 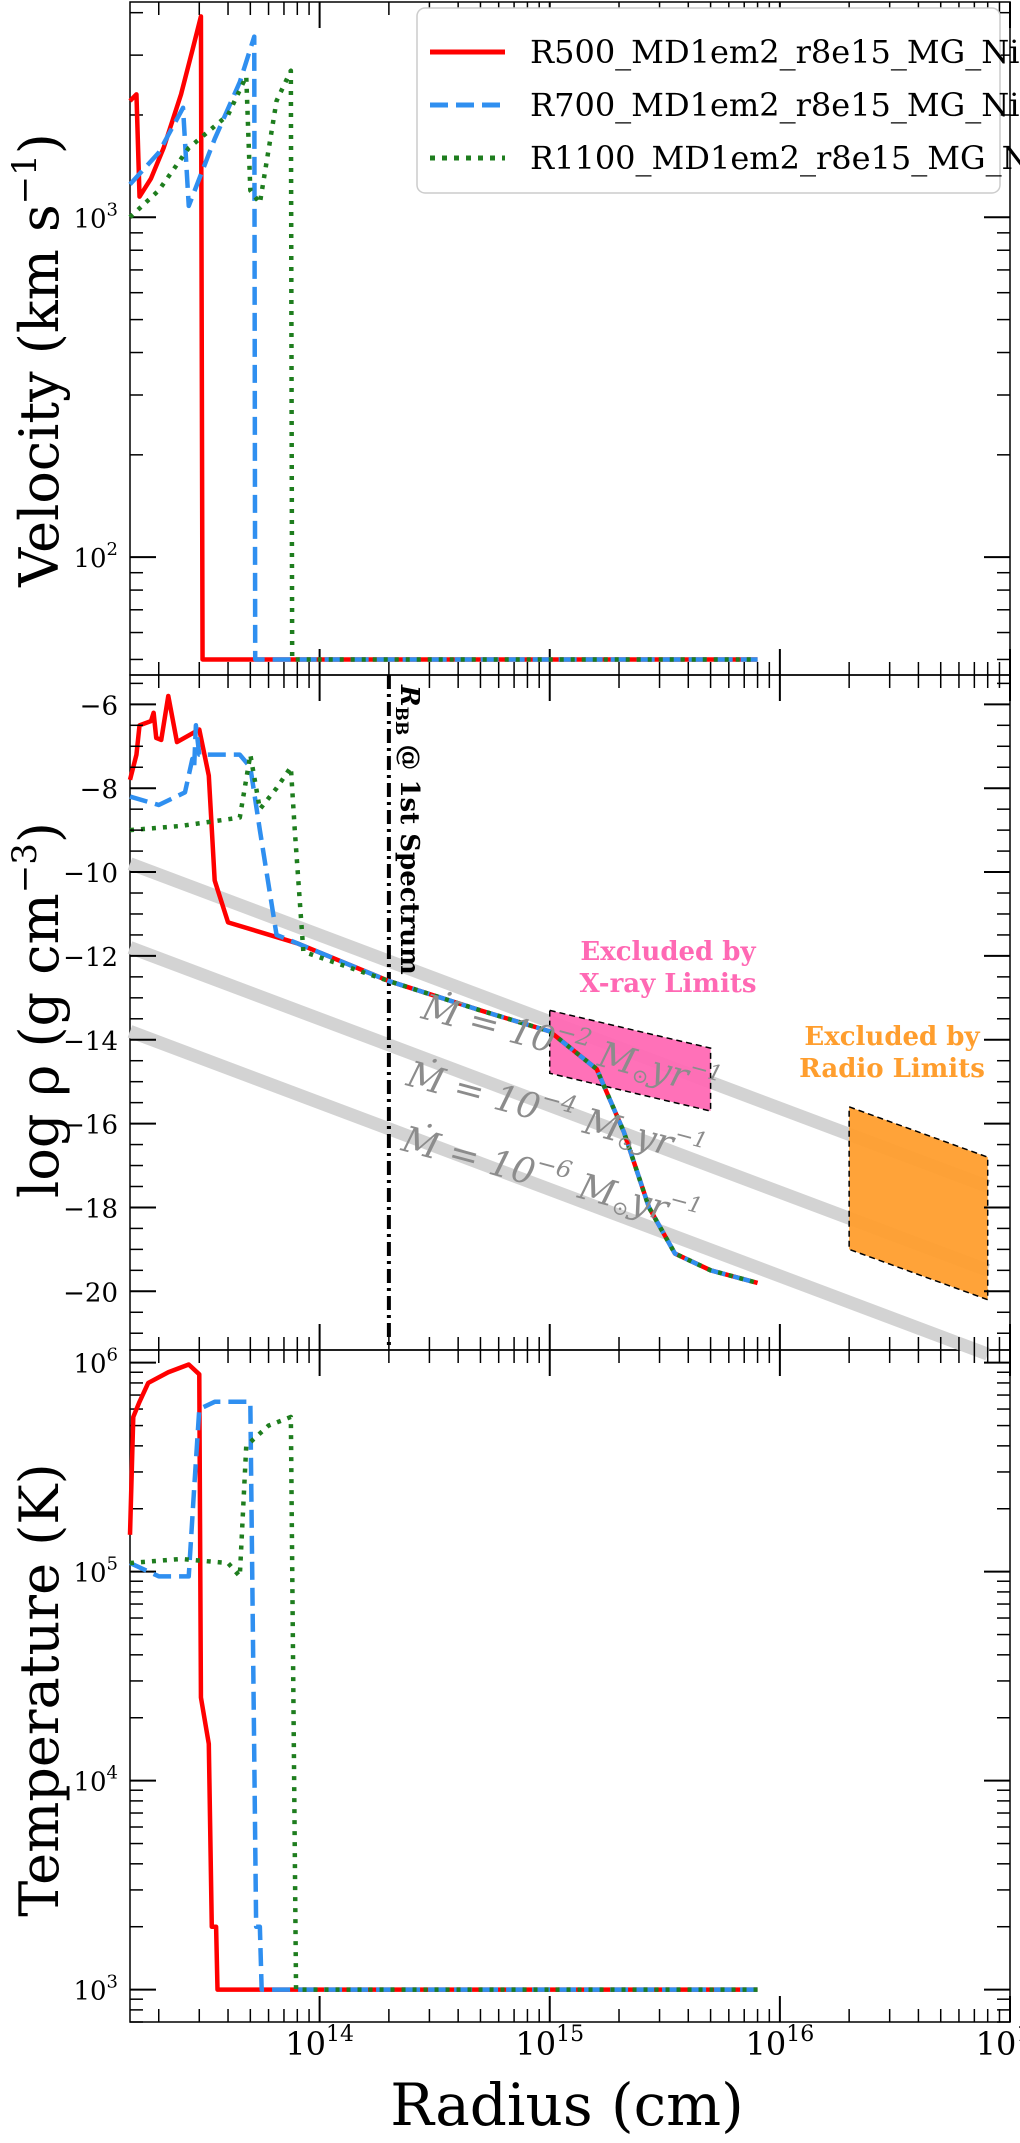 I want to click on legend-label-r700: R700_MD1em2_r8e15_MG_Ni, so click(x=774, y=105).